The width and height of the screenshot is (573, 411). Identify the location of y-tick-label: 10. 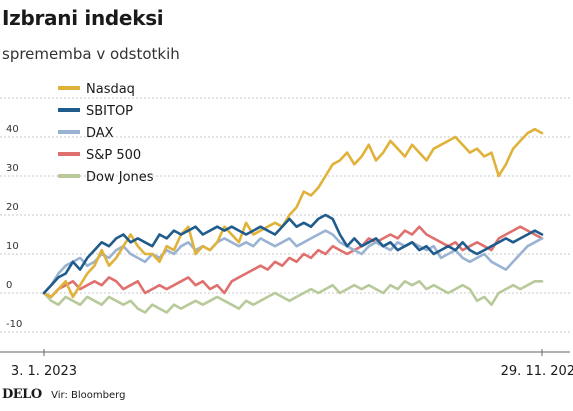
(12, 246).